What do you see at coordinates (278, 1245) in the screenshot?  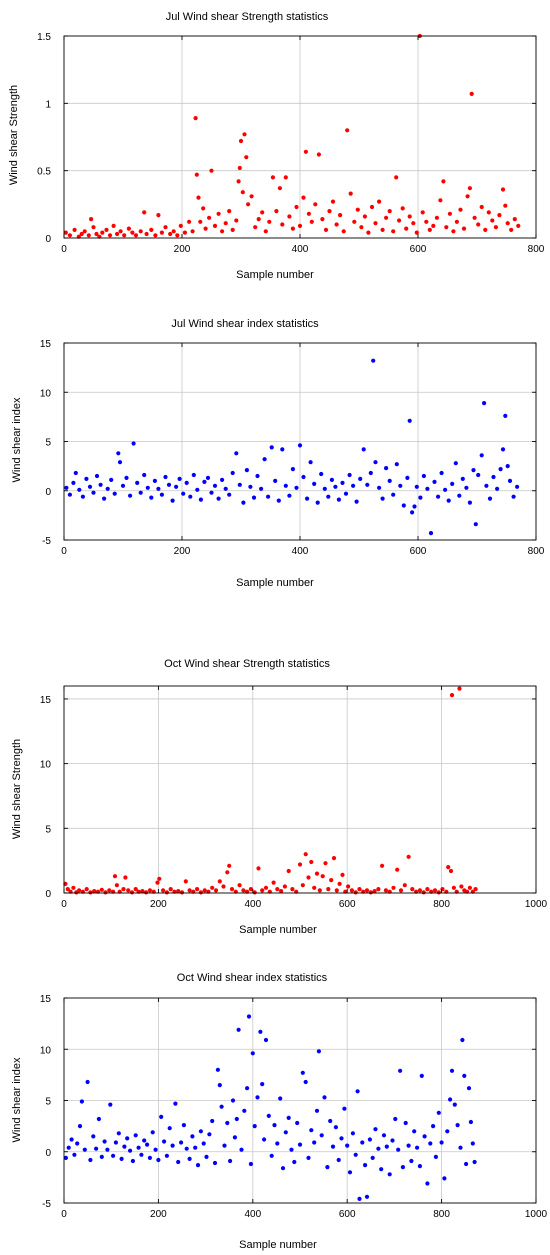 I see `oct-index-xlabel: Sample number` at bounding box center [278, 1245].